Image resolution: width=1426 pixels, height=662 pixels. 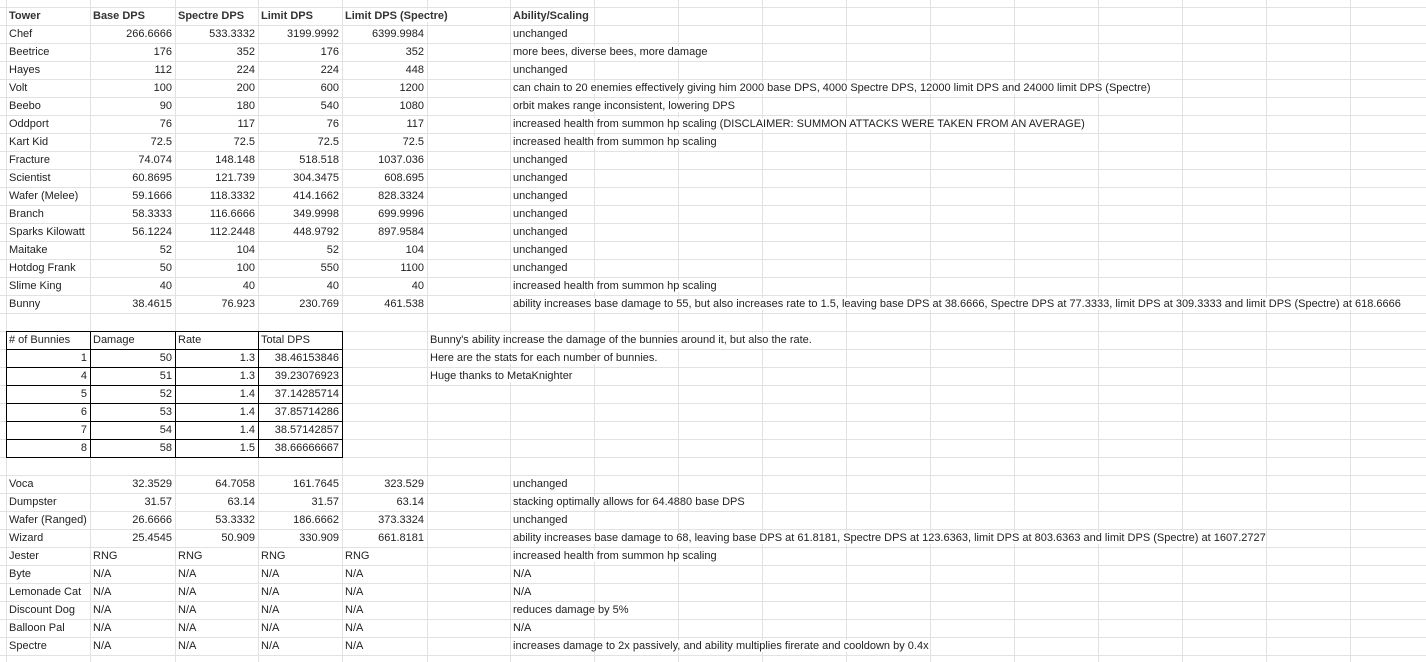 What do you see at coordinates (33, 502) in the screenshot?
I see `cell-text: Dumpster` at bounding box center [33, 502].